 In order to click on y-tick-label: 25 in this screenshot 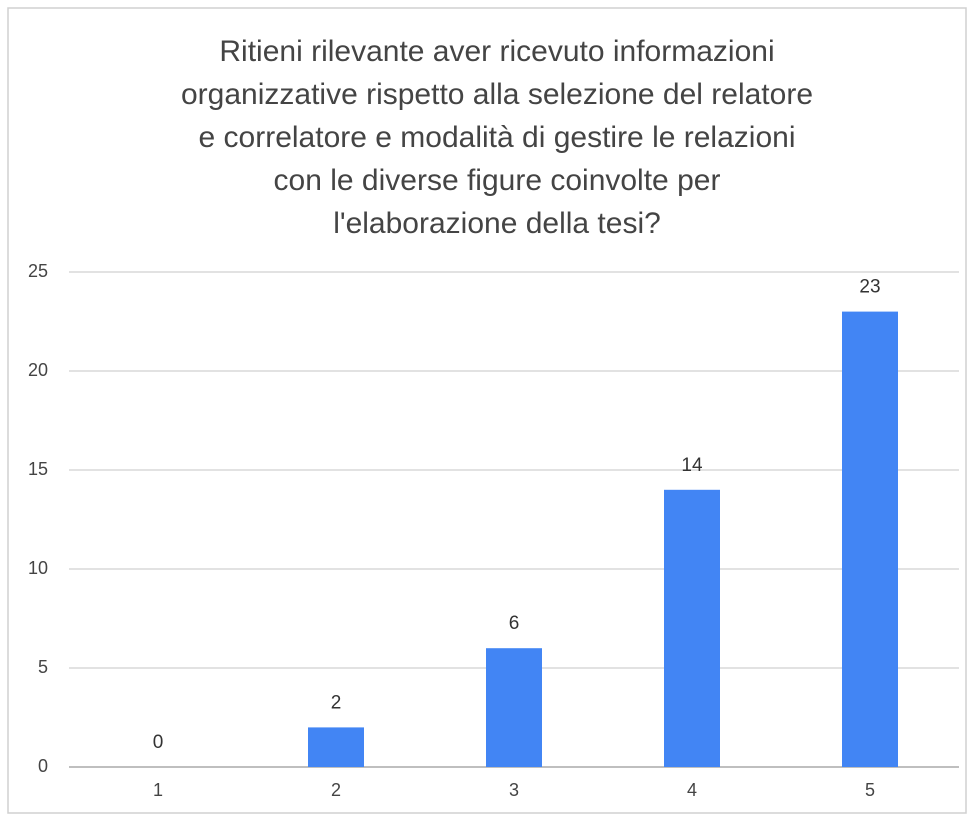, I will do `click(38, 271)`.